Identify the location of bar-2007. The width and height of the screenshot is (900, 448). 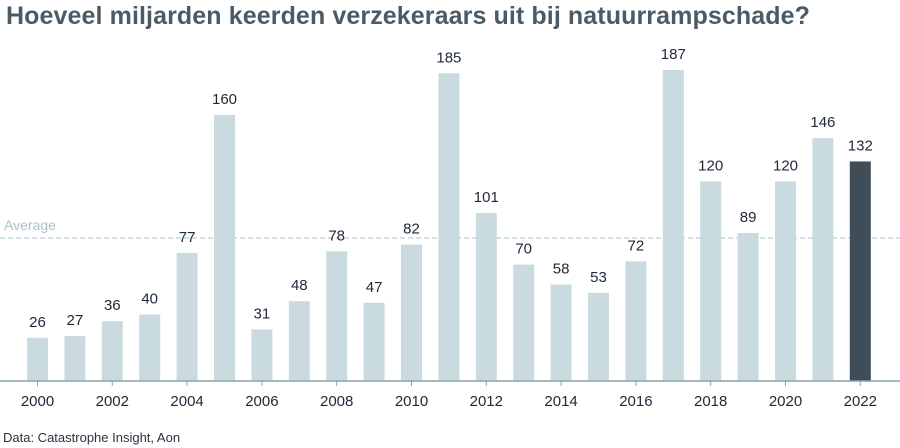
(299, 341).